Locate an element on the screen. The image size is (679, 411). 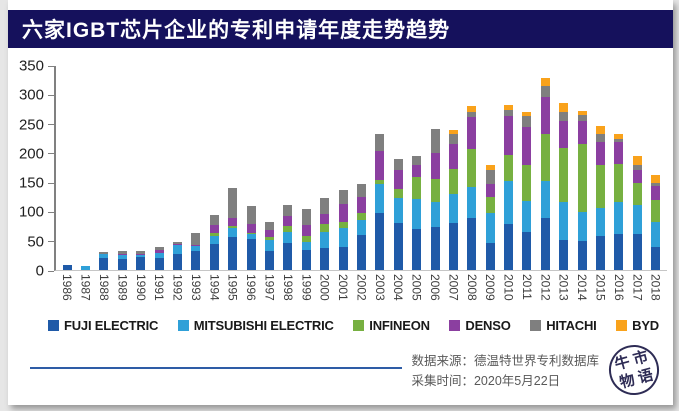
bar-1993 is located at coordinates (196, 168).